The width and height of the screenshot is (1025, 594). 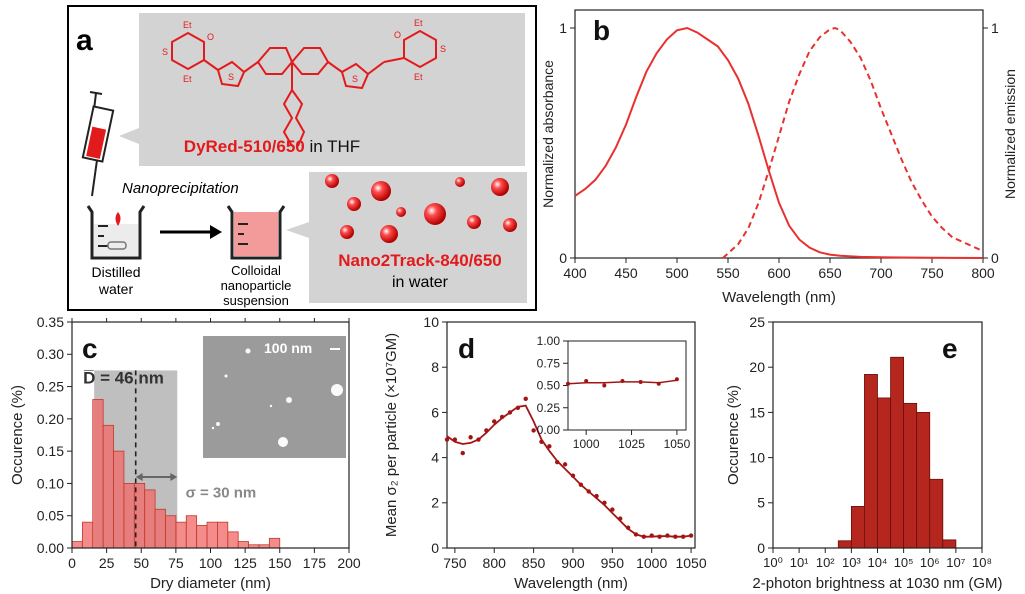 What do you see at coordinates (174, 476) in the screenshot?
I see `chart-c-sigma-arrowhead-right` at bounding box center [174, 476].